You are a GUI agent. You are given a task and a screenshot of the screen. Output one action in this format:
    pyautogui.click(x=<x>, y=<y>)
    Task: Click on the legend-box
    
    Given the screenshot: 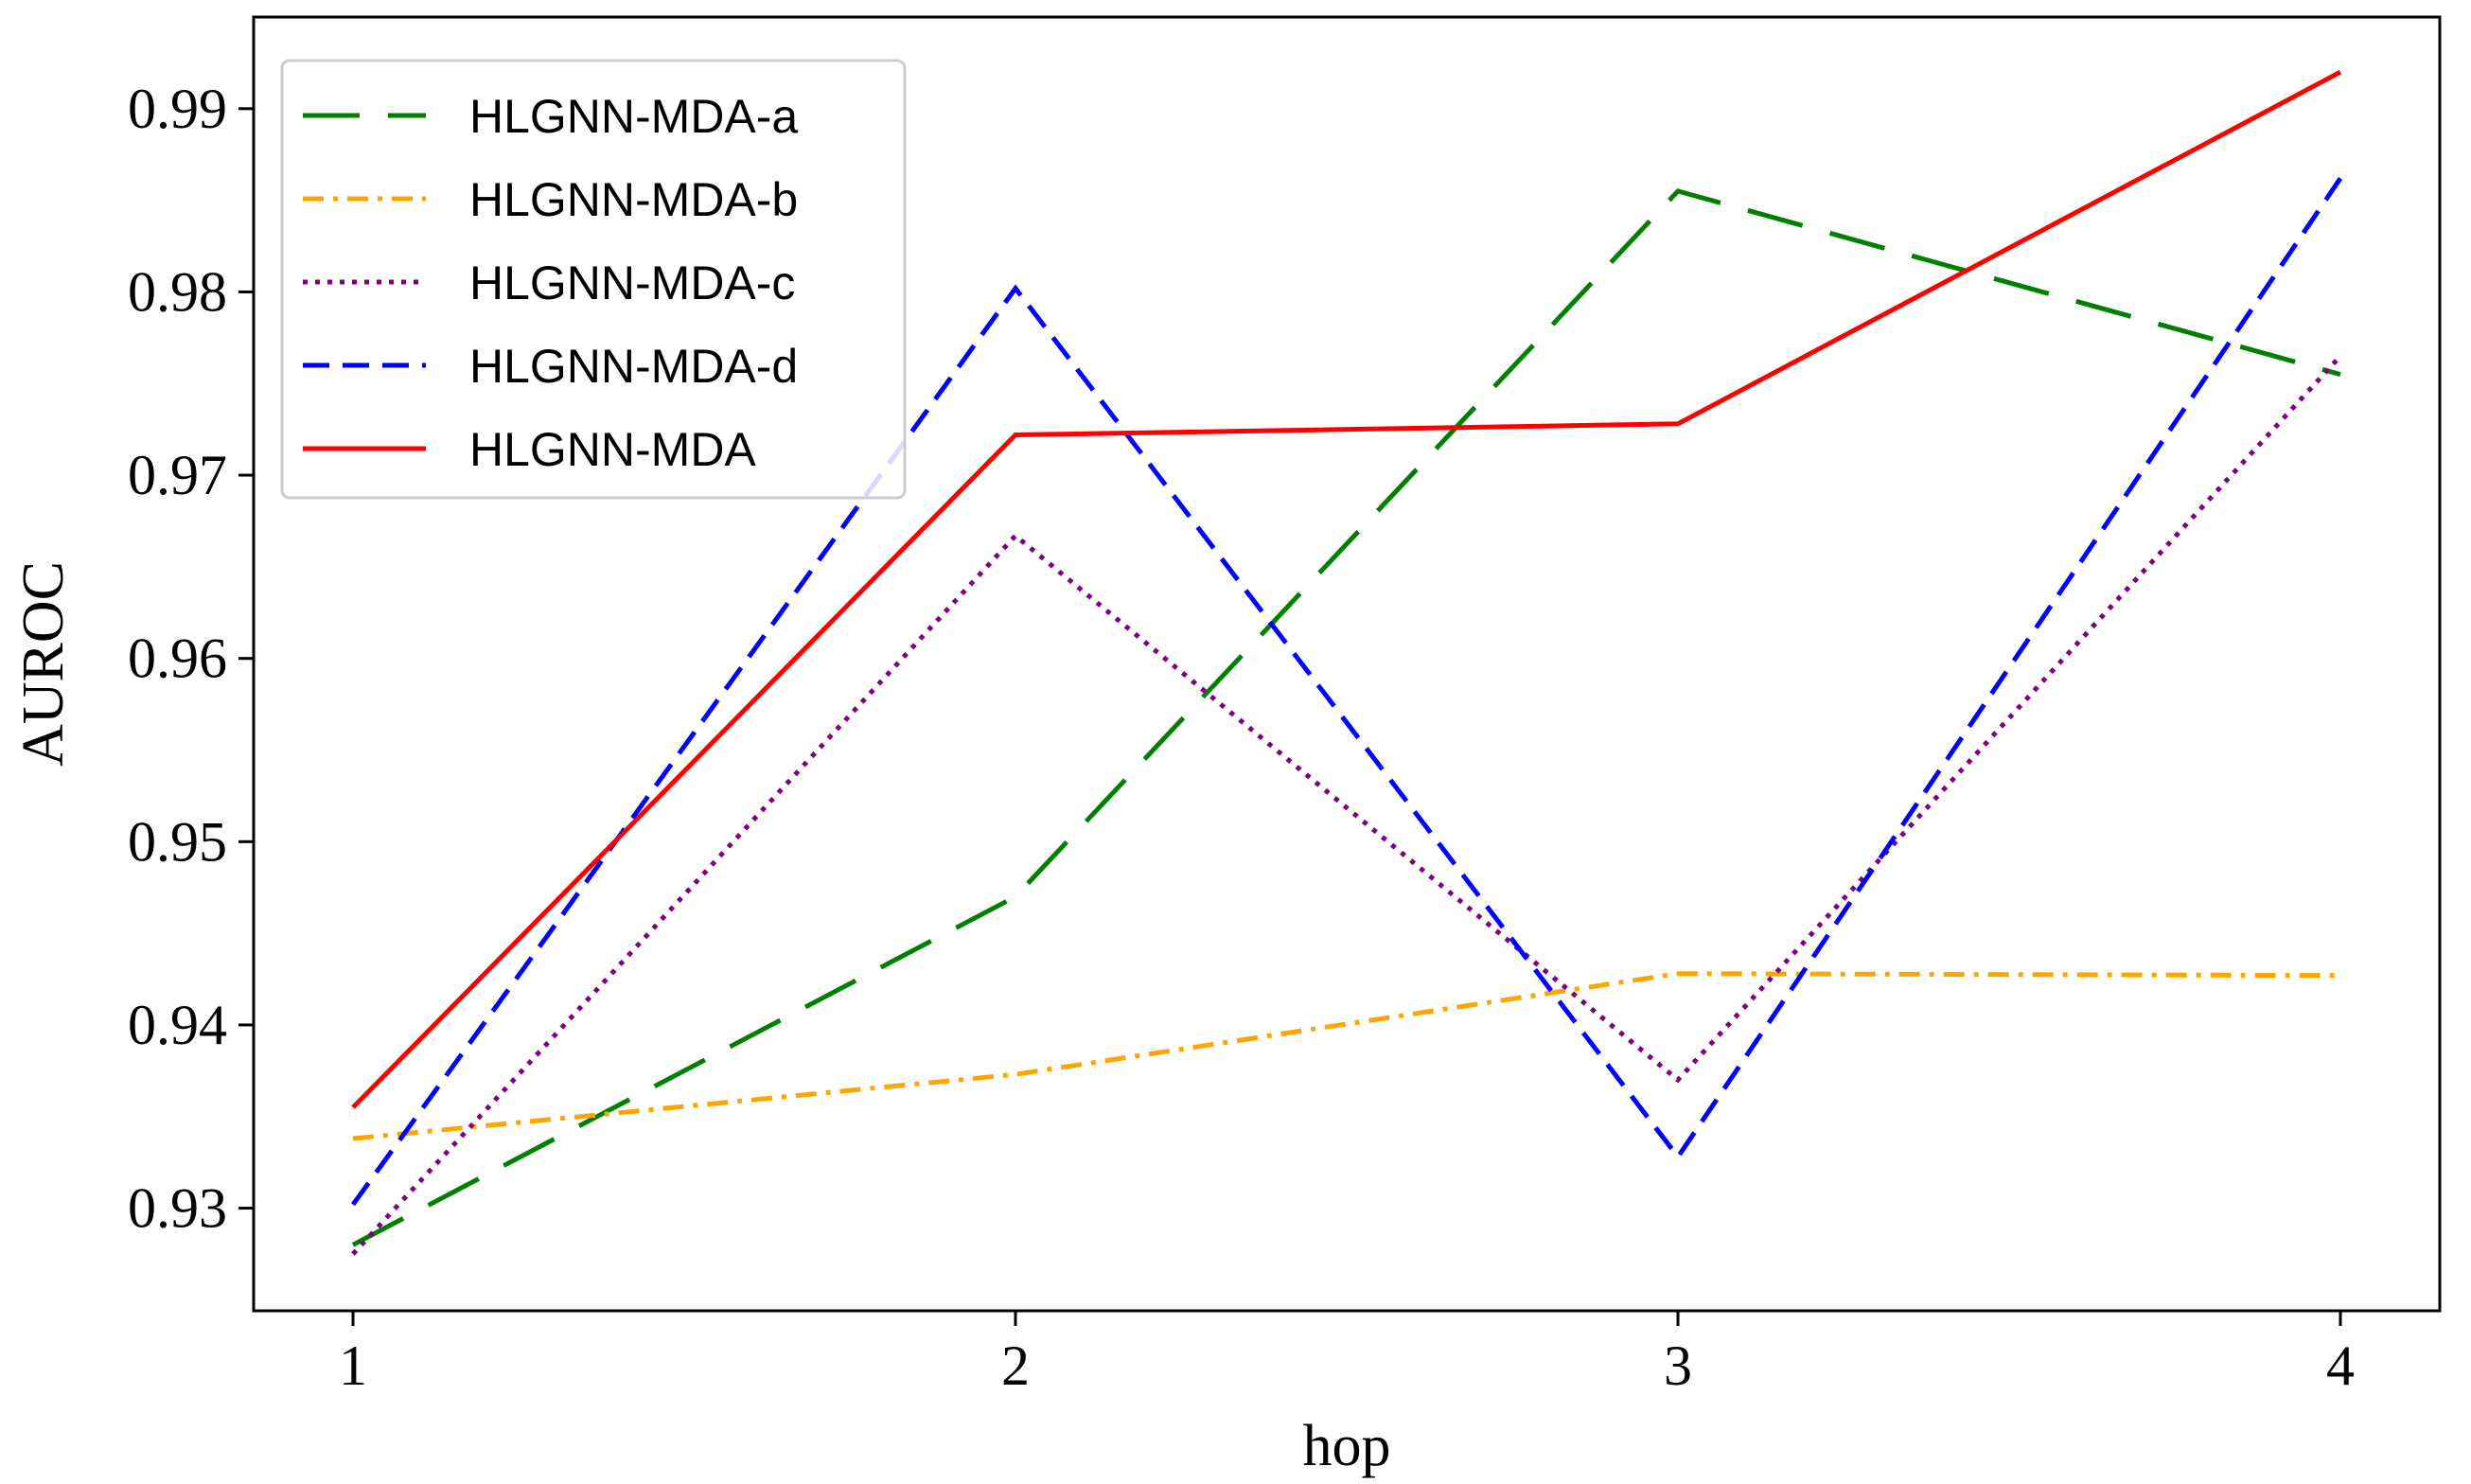 What is the action you would take?
    pyautogui.click(x=593, y=279)
    